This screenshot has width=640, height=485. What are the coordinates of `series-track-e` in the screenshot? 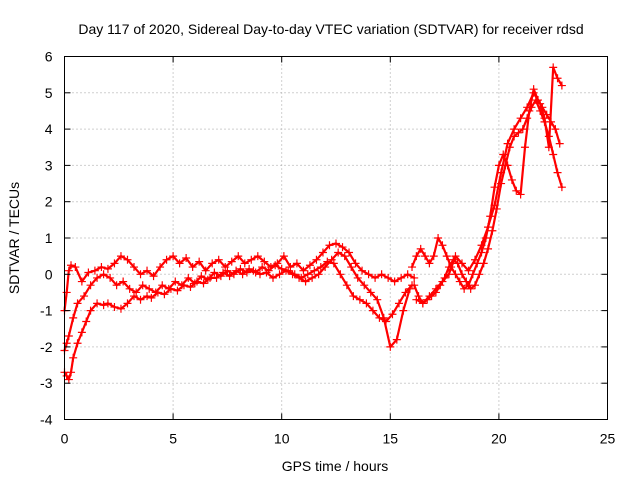 It's located at (486, 189).